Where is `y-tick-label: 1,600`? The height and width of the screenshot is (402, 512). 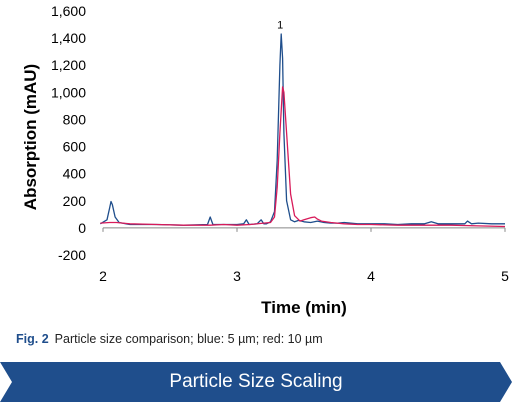
y-tick-label: 1,600 is located at coordinates (68, 11).